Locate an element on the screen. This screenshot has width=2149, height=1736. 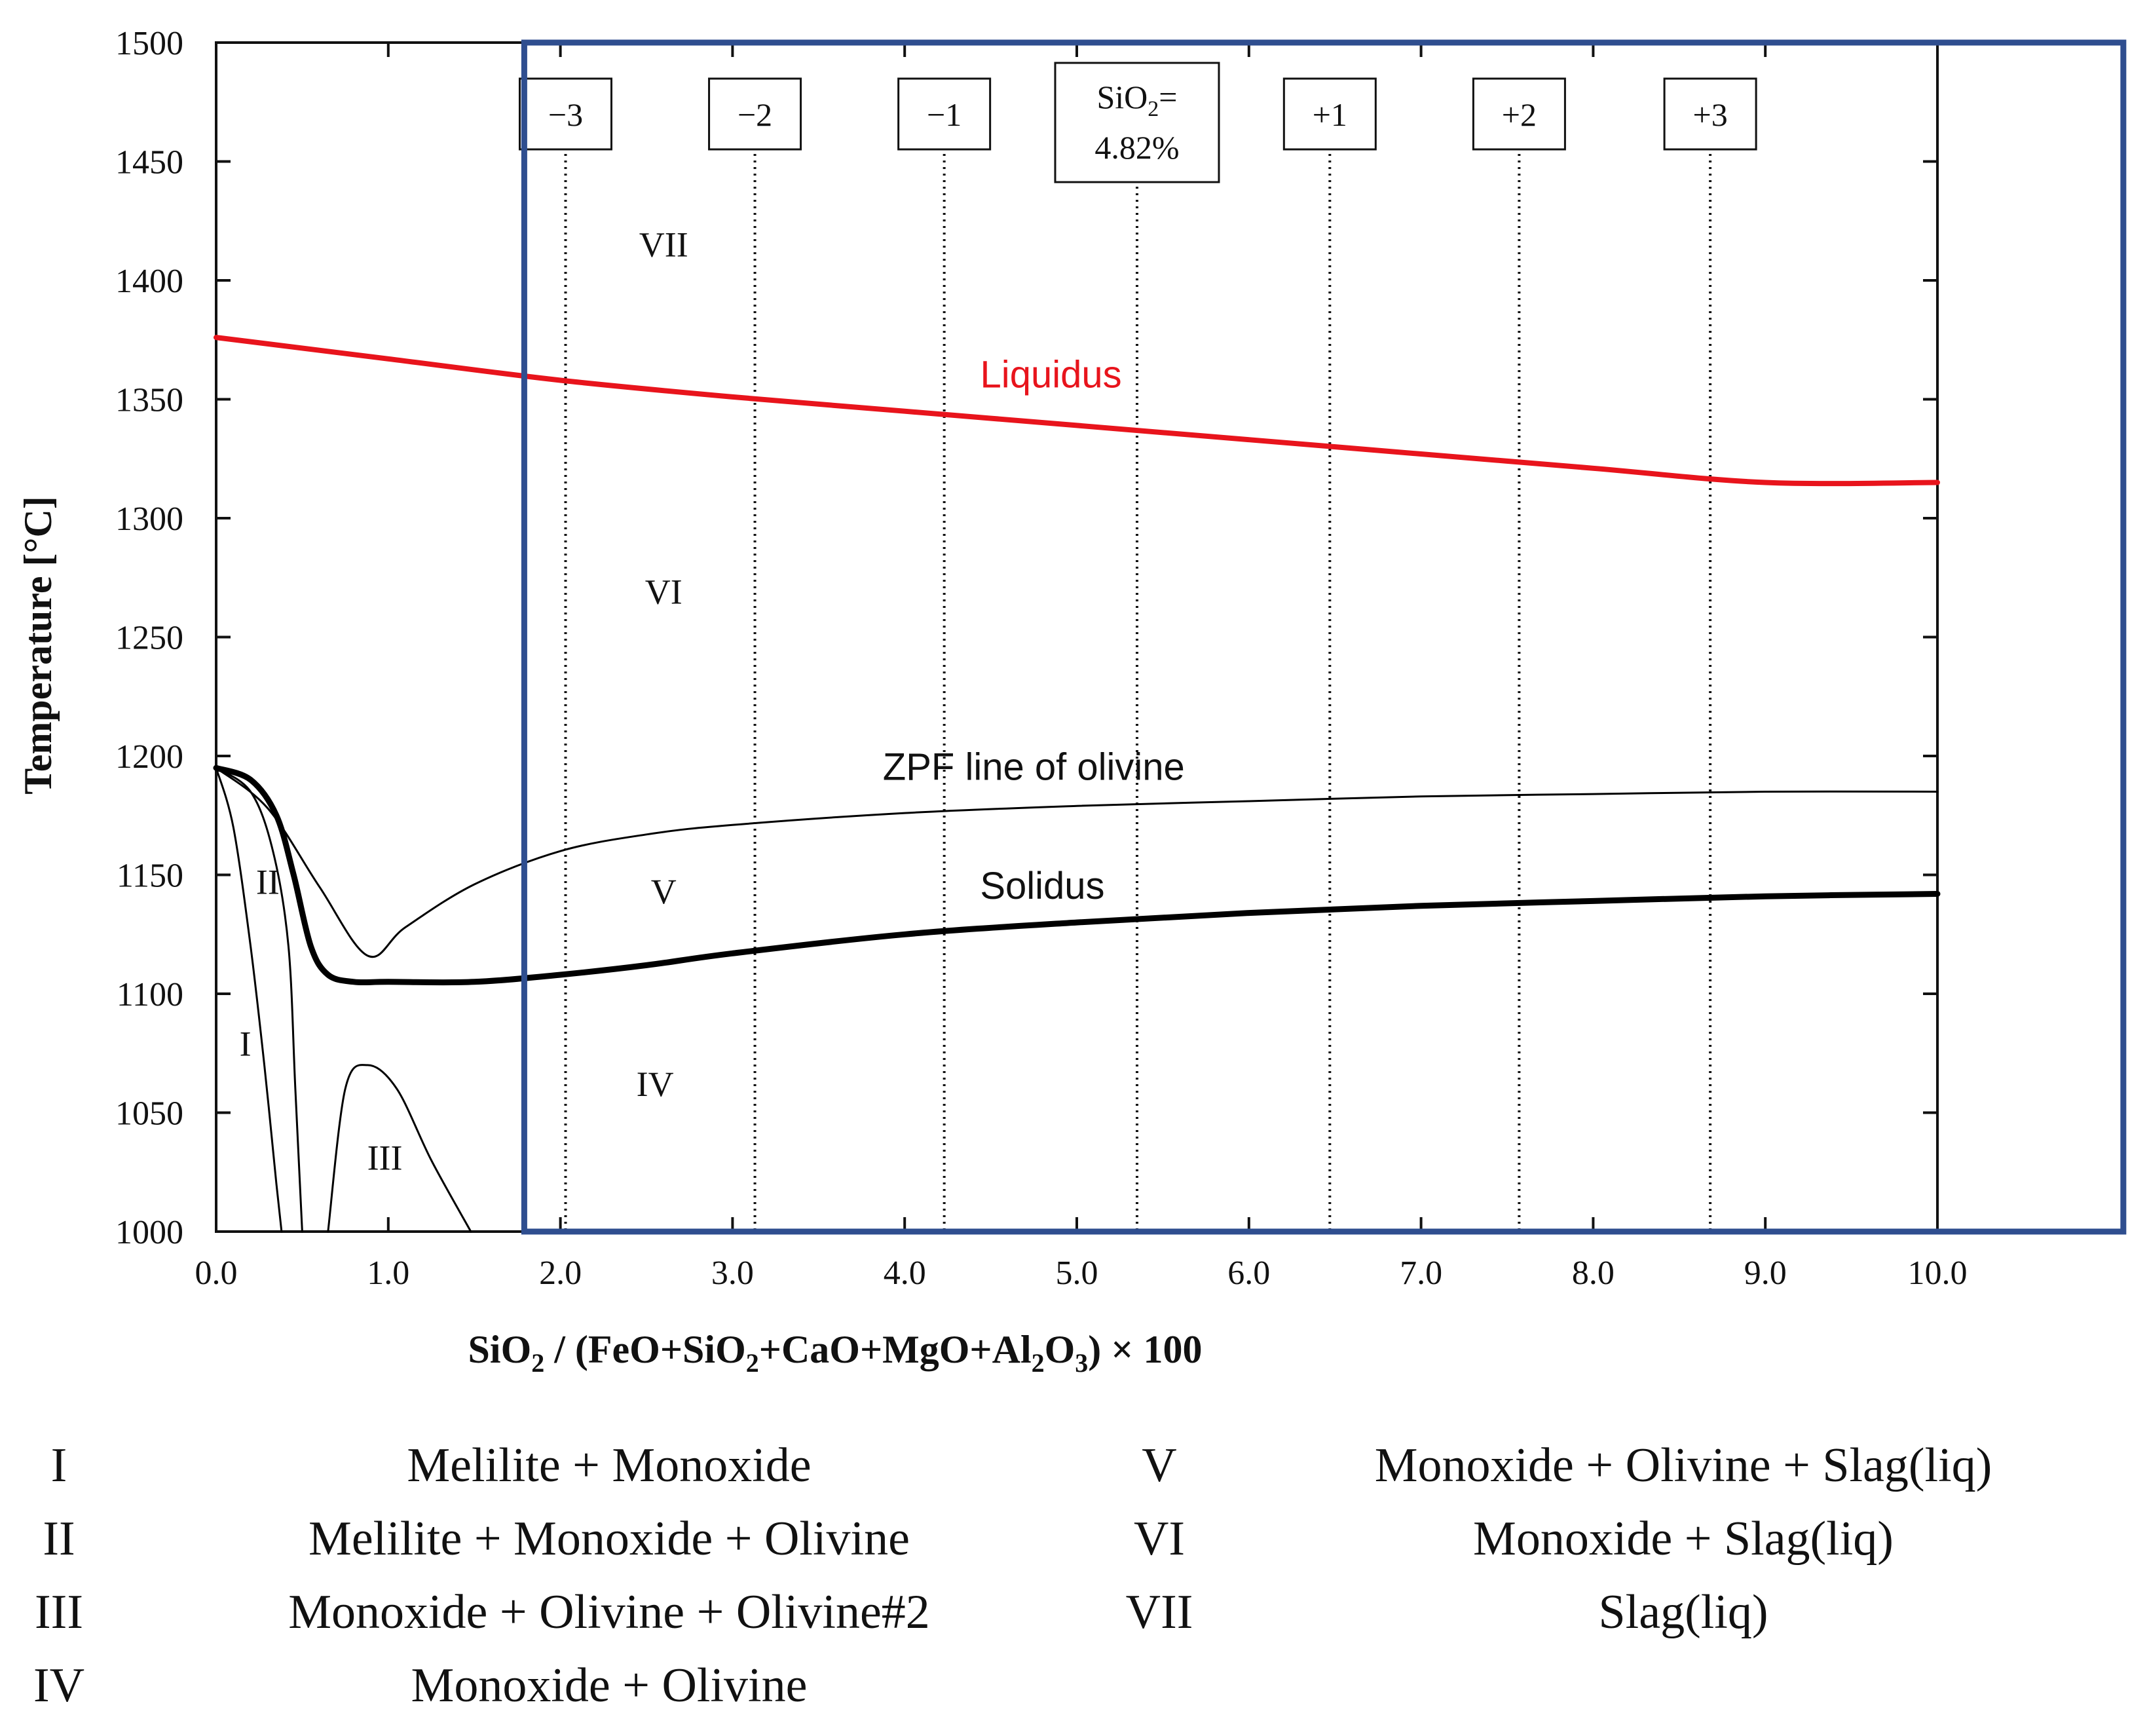
legend-roman: V is located at coordinates (1159, 1465).